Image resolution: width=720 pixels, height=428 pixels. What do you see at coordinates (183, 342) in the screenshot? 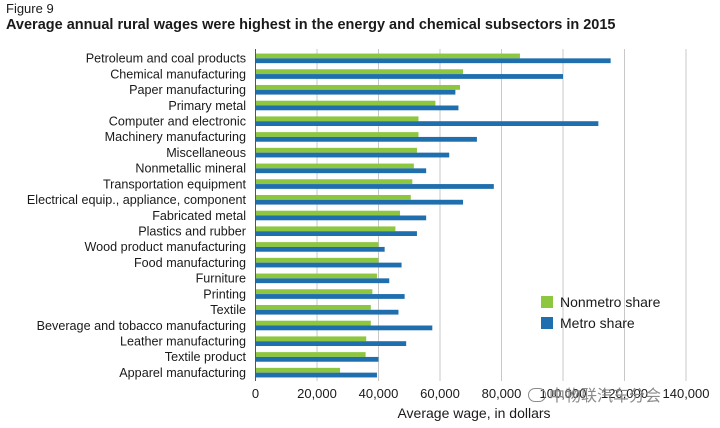
I see `category-label: Leather manufacturing` at bounding box center [183, 342].